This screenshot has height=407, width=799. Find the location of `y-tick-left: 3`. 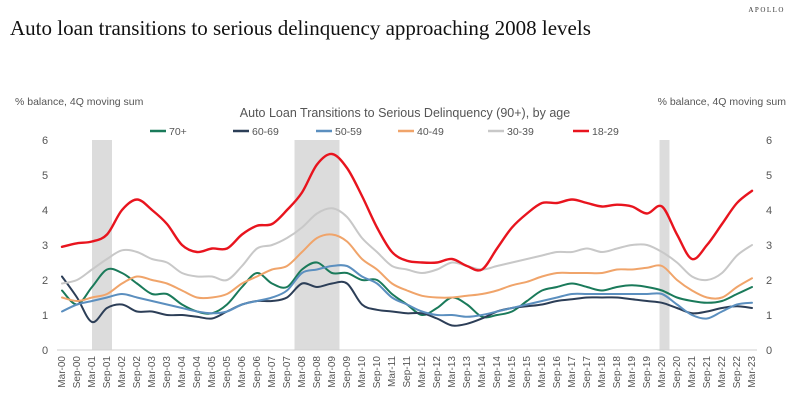

y-tick-left: 3 is located at coordinates (45, 246).